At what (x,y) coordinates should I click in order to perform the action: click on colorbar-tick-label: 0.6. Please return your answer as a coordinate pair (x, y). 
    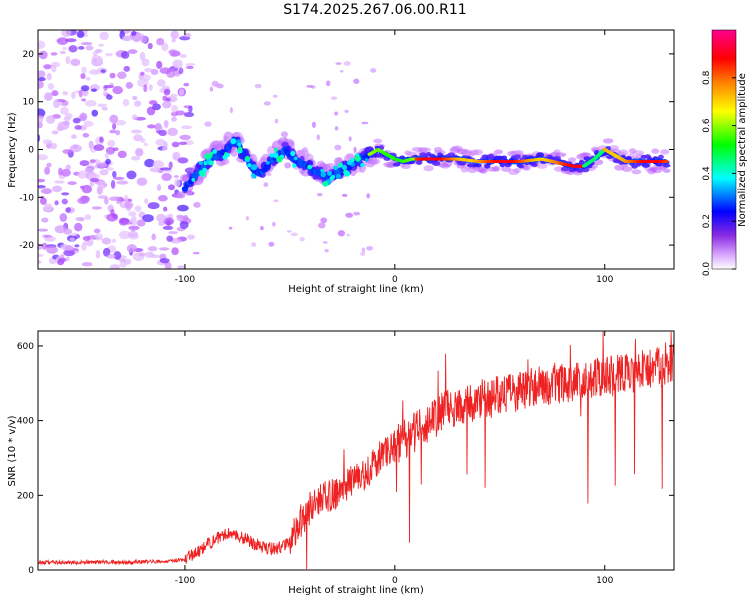
    Looking at the image, I should click on (707, 125).